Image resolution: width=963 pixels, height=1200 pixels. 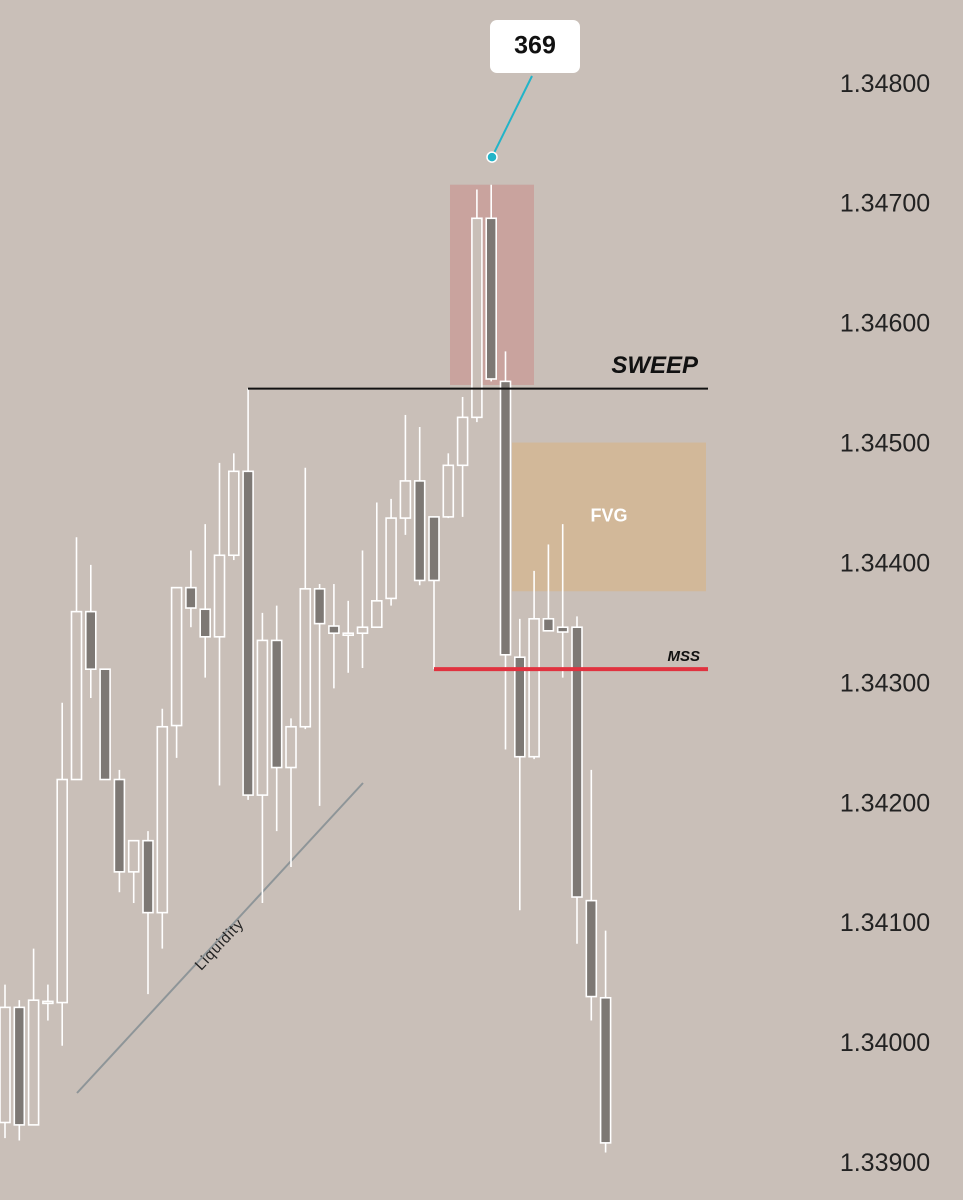 I want to click on callout-box, so click(x=535, y=46).